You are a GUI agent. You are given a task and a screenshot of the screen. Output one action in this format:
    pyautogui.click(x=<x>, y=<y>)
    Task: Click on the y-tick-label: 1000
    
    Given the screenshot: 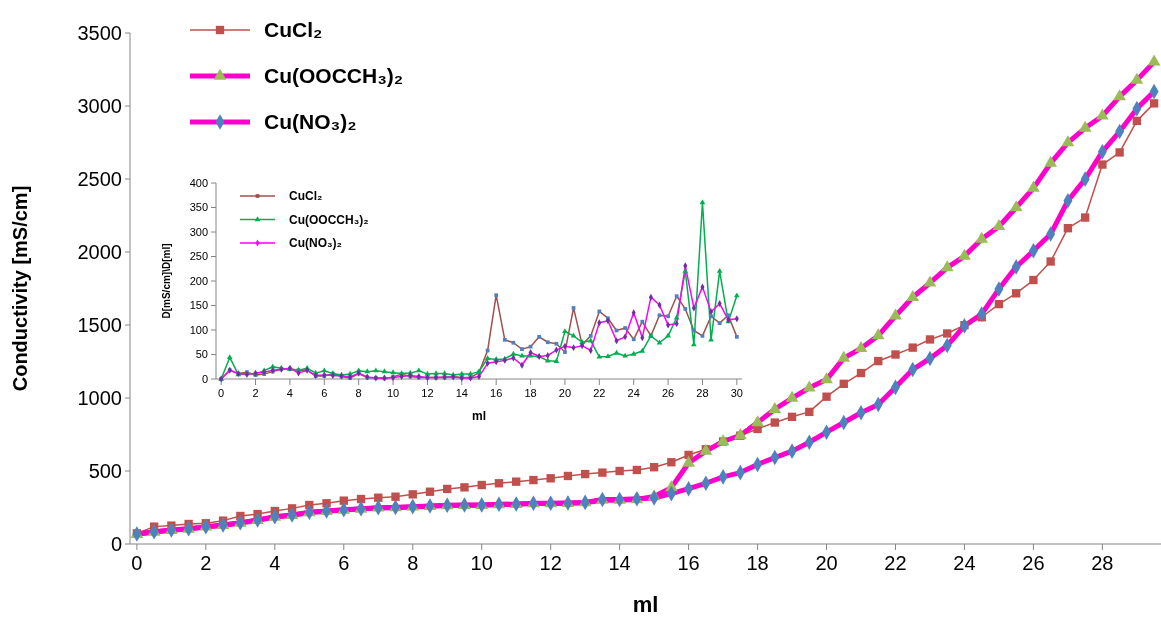 What is the action you would take?
    pyautogui.click(x=99, y=398)
    